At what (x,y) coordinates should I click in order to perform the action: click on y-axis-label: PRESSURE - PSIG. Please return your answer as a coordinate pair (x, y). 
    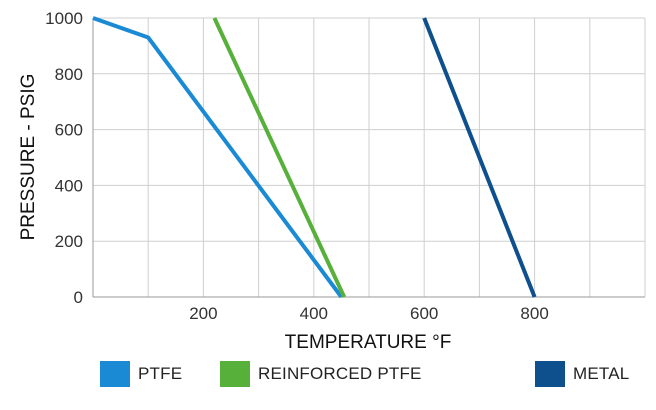
    Looking at the image, I should click on (28, 157).